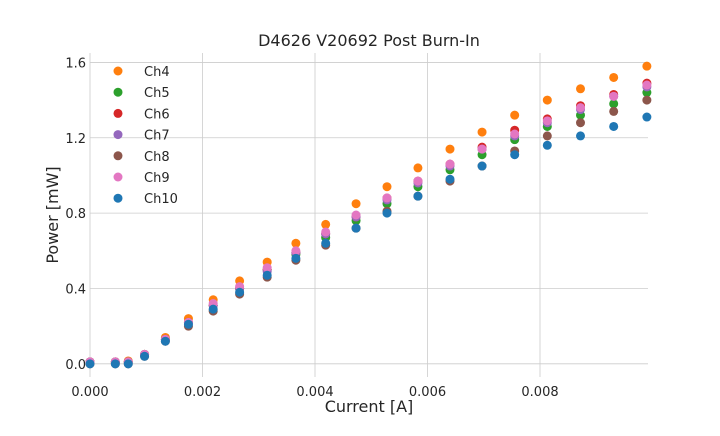 This screenshot has width=720, height=436. Describe the element at coordinates (157, 136) in the screenshot. I see `legend-label: Ch7` at that location.